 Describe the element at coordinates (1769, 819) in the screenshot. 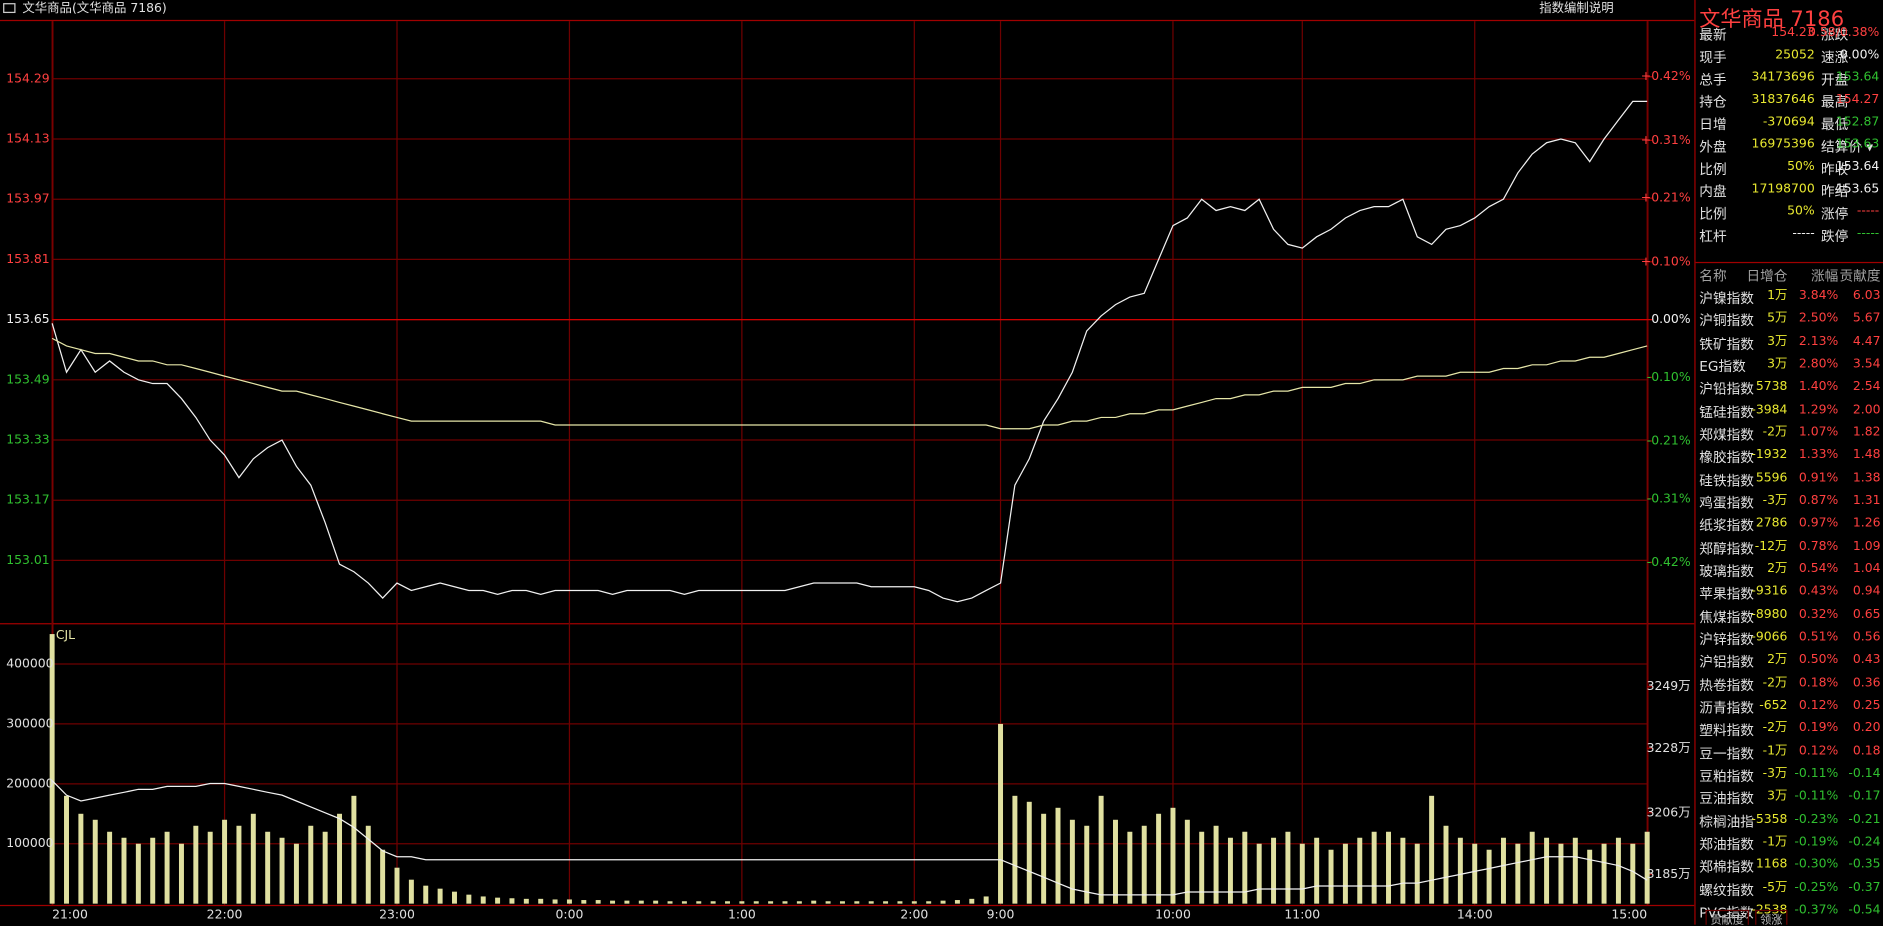

I see `index-cell: -5358` at that location.